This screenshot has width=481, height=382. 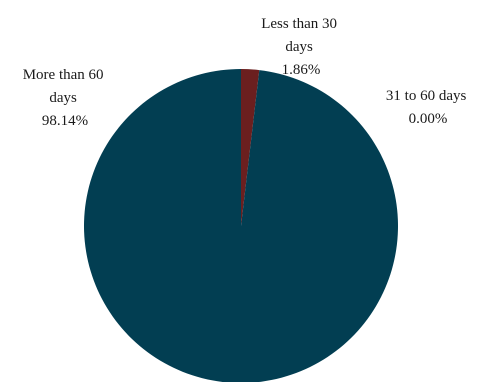 What do you see at coordinates (250, 147) in the screenshot?
I see `pie-slice-less-than-30-days` at bounding box center [250, 147].